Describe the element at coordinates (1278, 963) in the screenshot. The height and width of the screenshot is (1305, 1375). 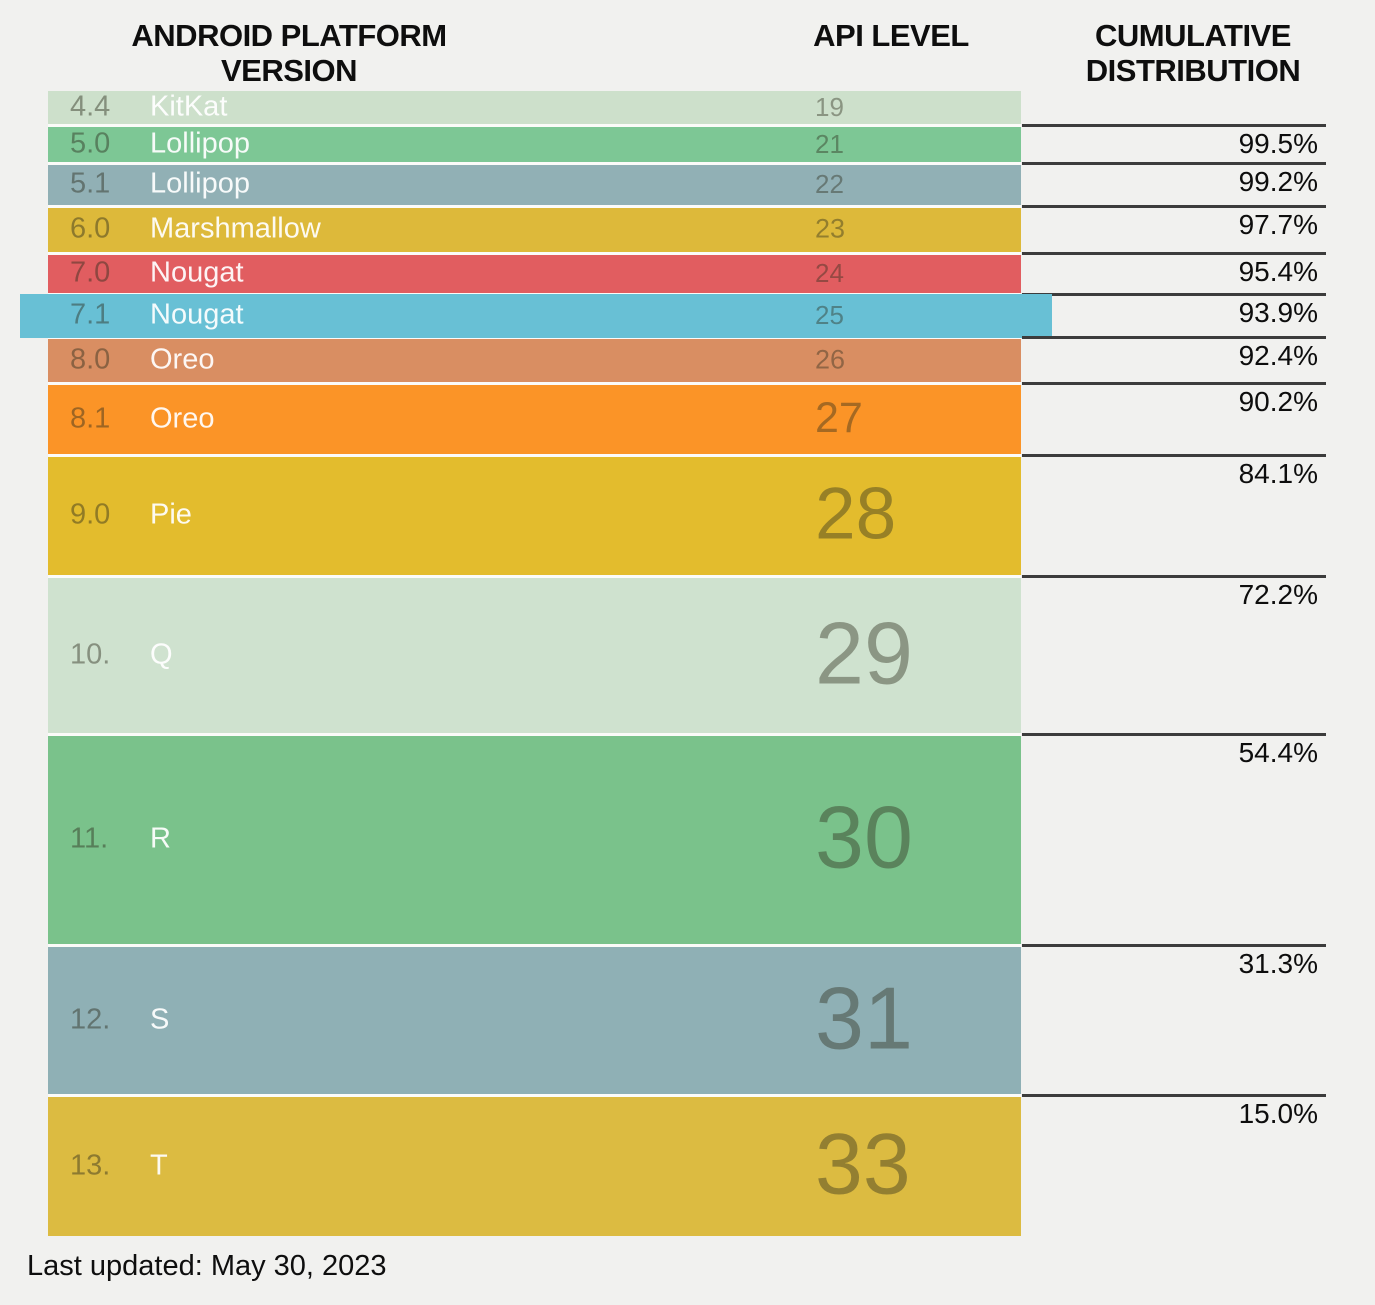
I see `cumulative-percent-label: 31.3%` at that location.